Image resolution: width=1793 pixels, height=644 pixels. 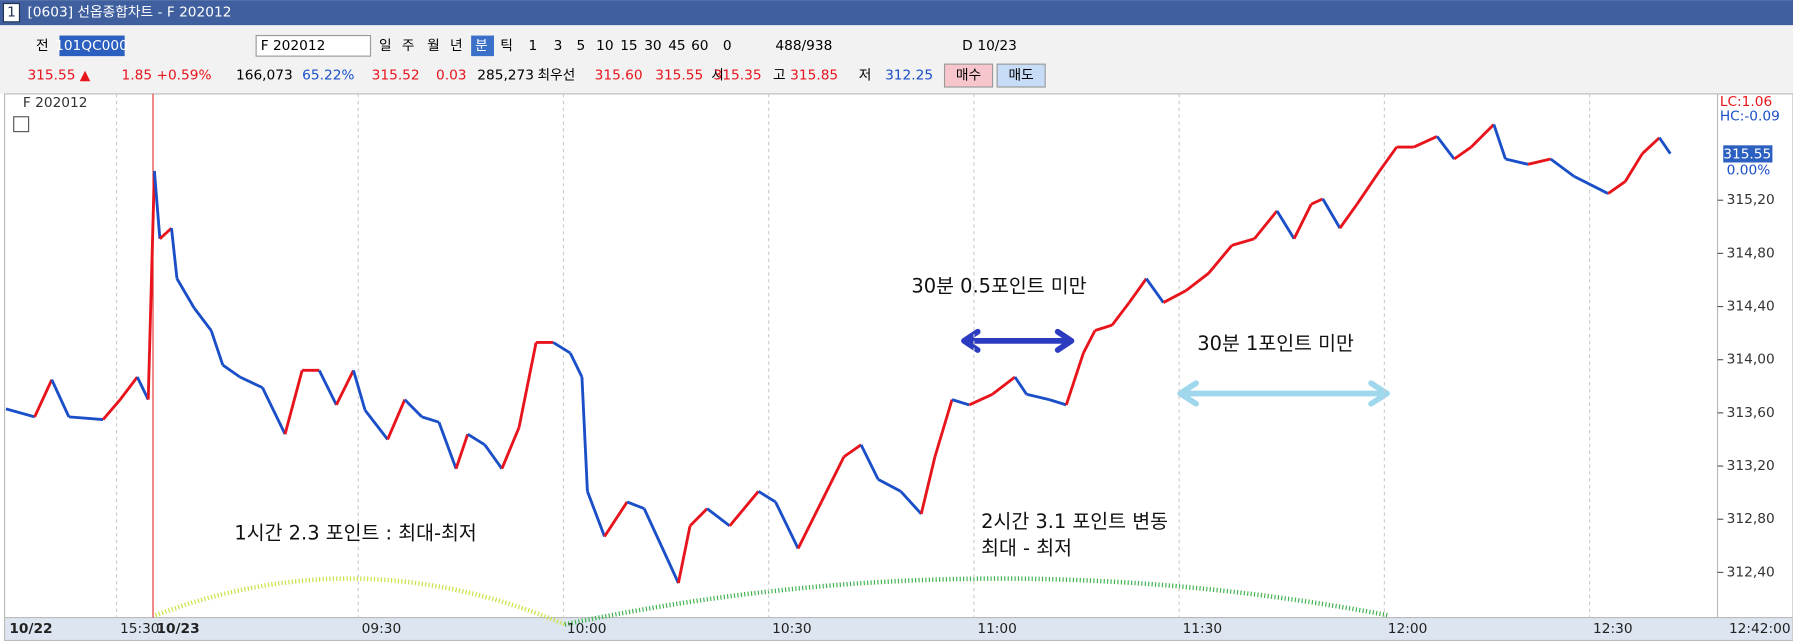 I want to click on period-active, so click(x=482, y=46).